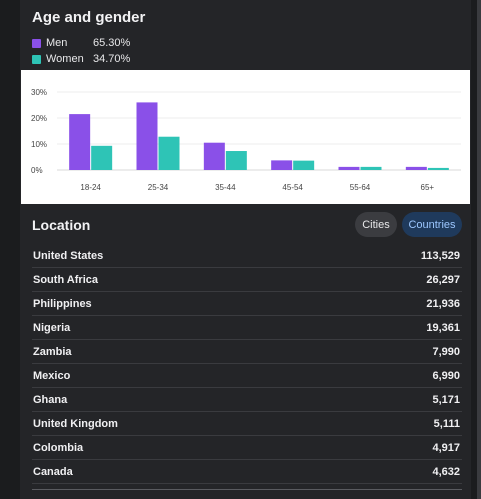 The height and width of the screenshot is (499, 481). I want to click on country-name: Ghana, so click(50, 399).